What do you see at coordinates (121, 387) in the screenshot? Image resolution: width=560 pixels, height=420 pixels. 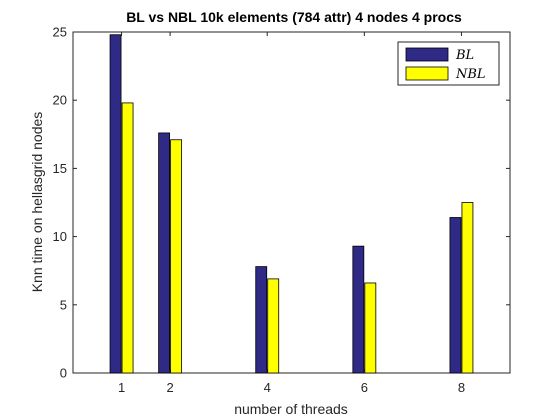 I see `x-tick-label: 1` at bounding box center [121, 387].